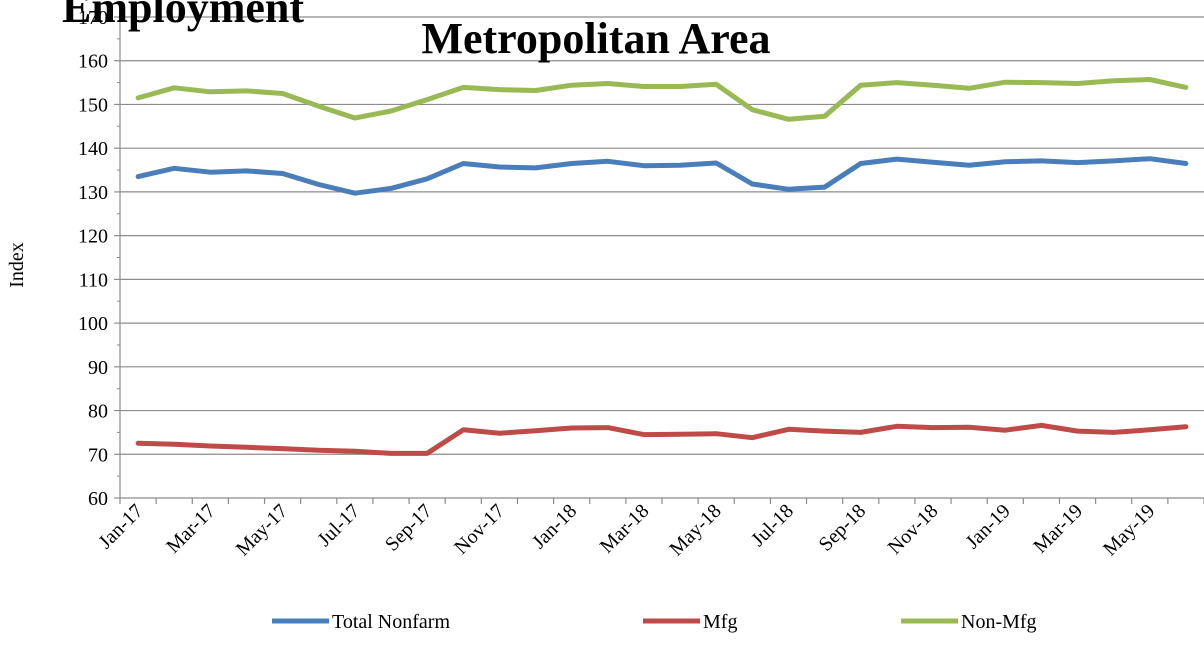 This screenshot has height=653, width=1204. I want to click on y-tick-label: 110, so click(93, 280).